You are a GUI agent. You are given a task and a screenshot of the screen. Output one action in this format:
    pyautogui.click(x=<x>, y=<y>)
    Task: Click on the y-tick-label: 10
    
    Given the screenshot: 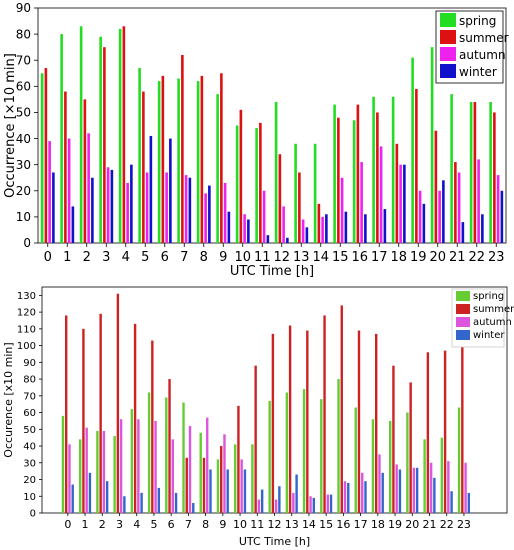 What is the action you would take?
    pyautogui.click(x=29, y=497)
    